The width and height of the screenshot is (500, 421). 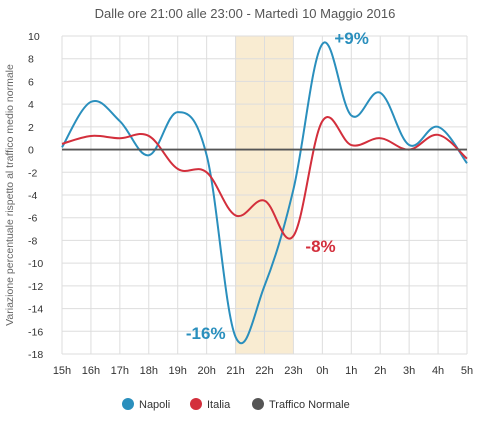 I want to click on y-tick-label: -4, so click(x=32, y=196).